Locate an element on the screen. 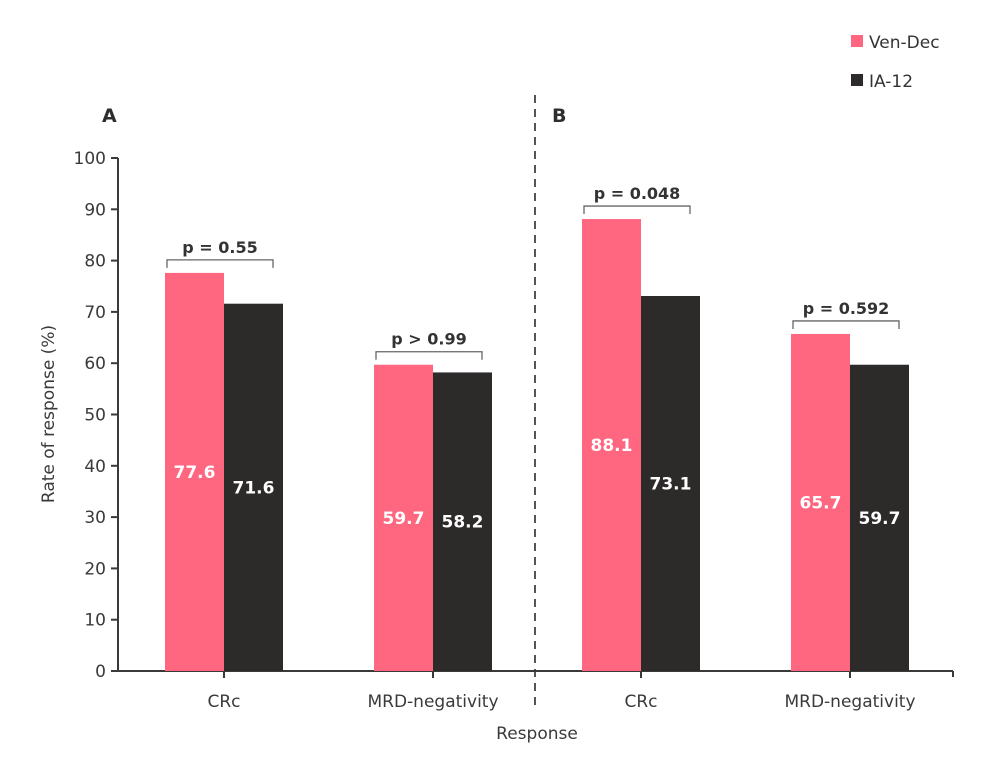  y-tick-label: 100 is located at coordinates (90, 159).